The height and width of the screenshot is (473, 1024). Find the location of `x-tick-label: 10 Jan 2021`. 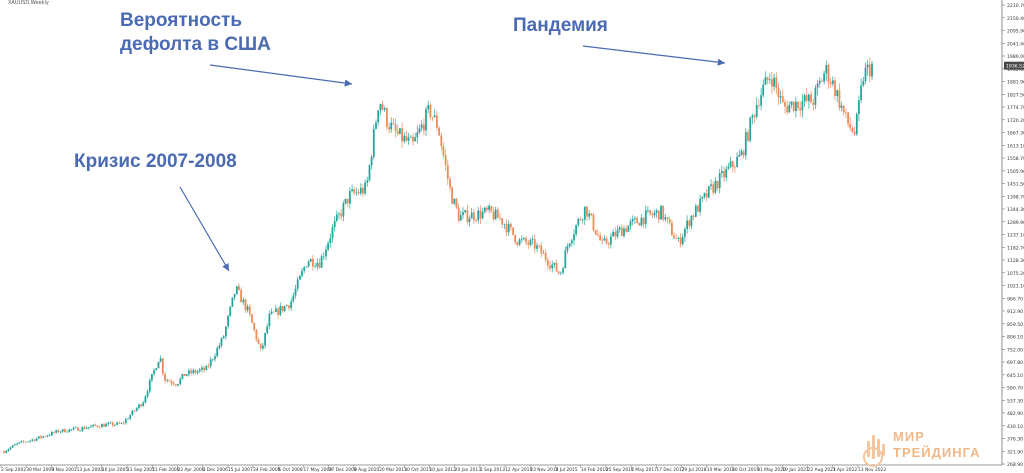

x-tick-label: 10 Jan 2021 is located at coordinates (795, 470).